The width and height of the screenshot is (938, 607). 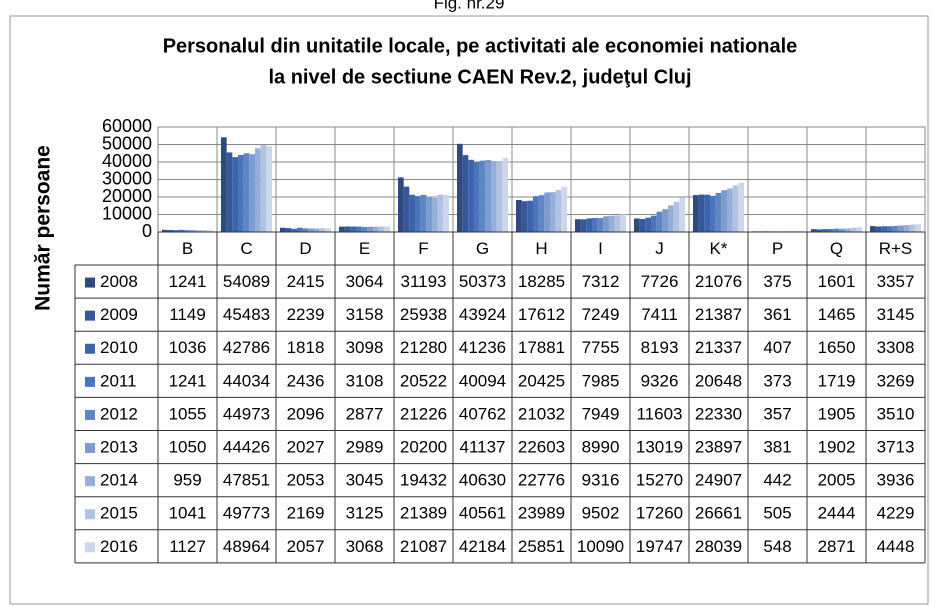 What do you see at coordinates (777, 546) in the screenshot?
I see `table-cell: 548` at bounding box center [777, 546].